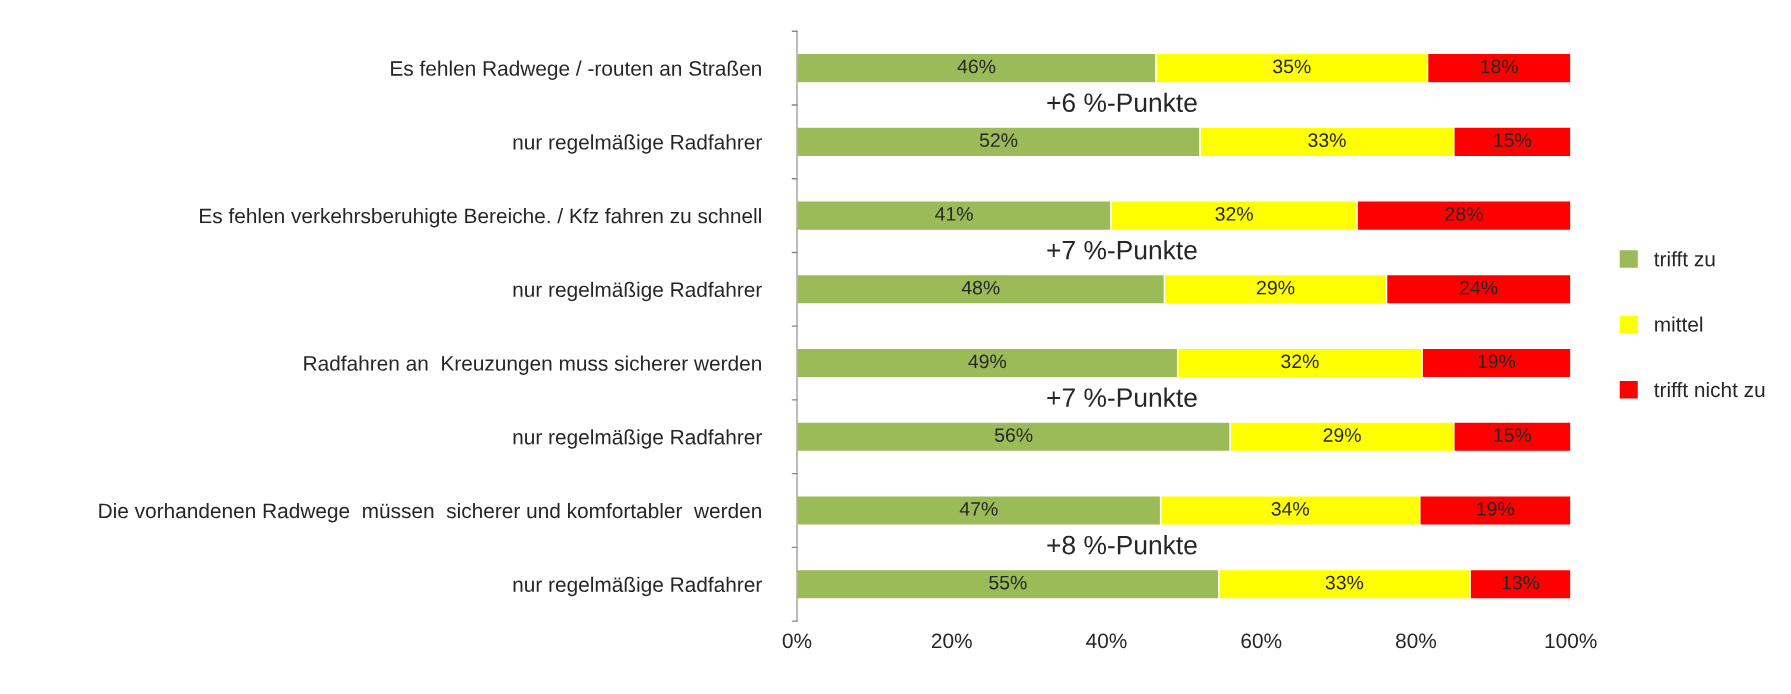 This screenshot has height=694, width=1791. I want to click on data-label: 56%, so click(1013, 435).